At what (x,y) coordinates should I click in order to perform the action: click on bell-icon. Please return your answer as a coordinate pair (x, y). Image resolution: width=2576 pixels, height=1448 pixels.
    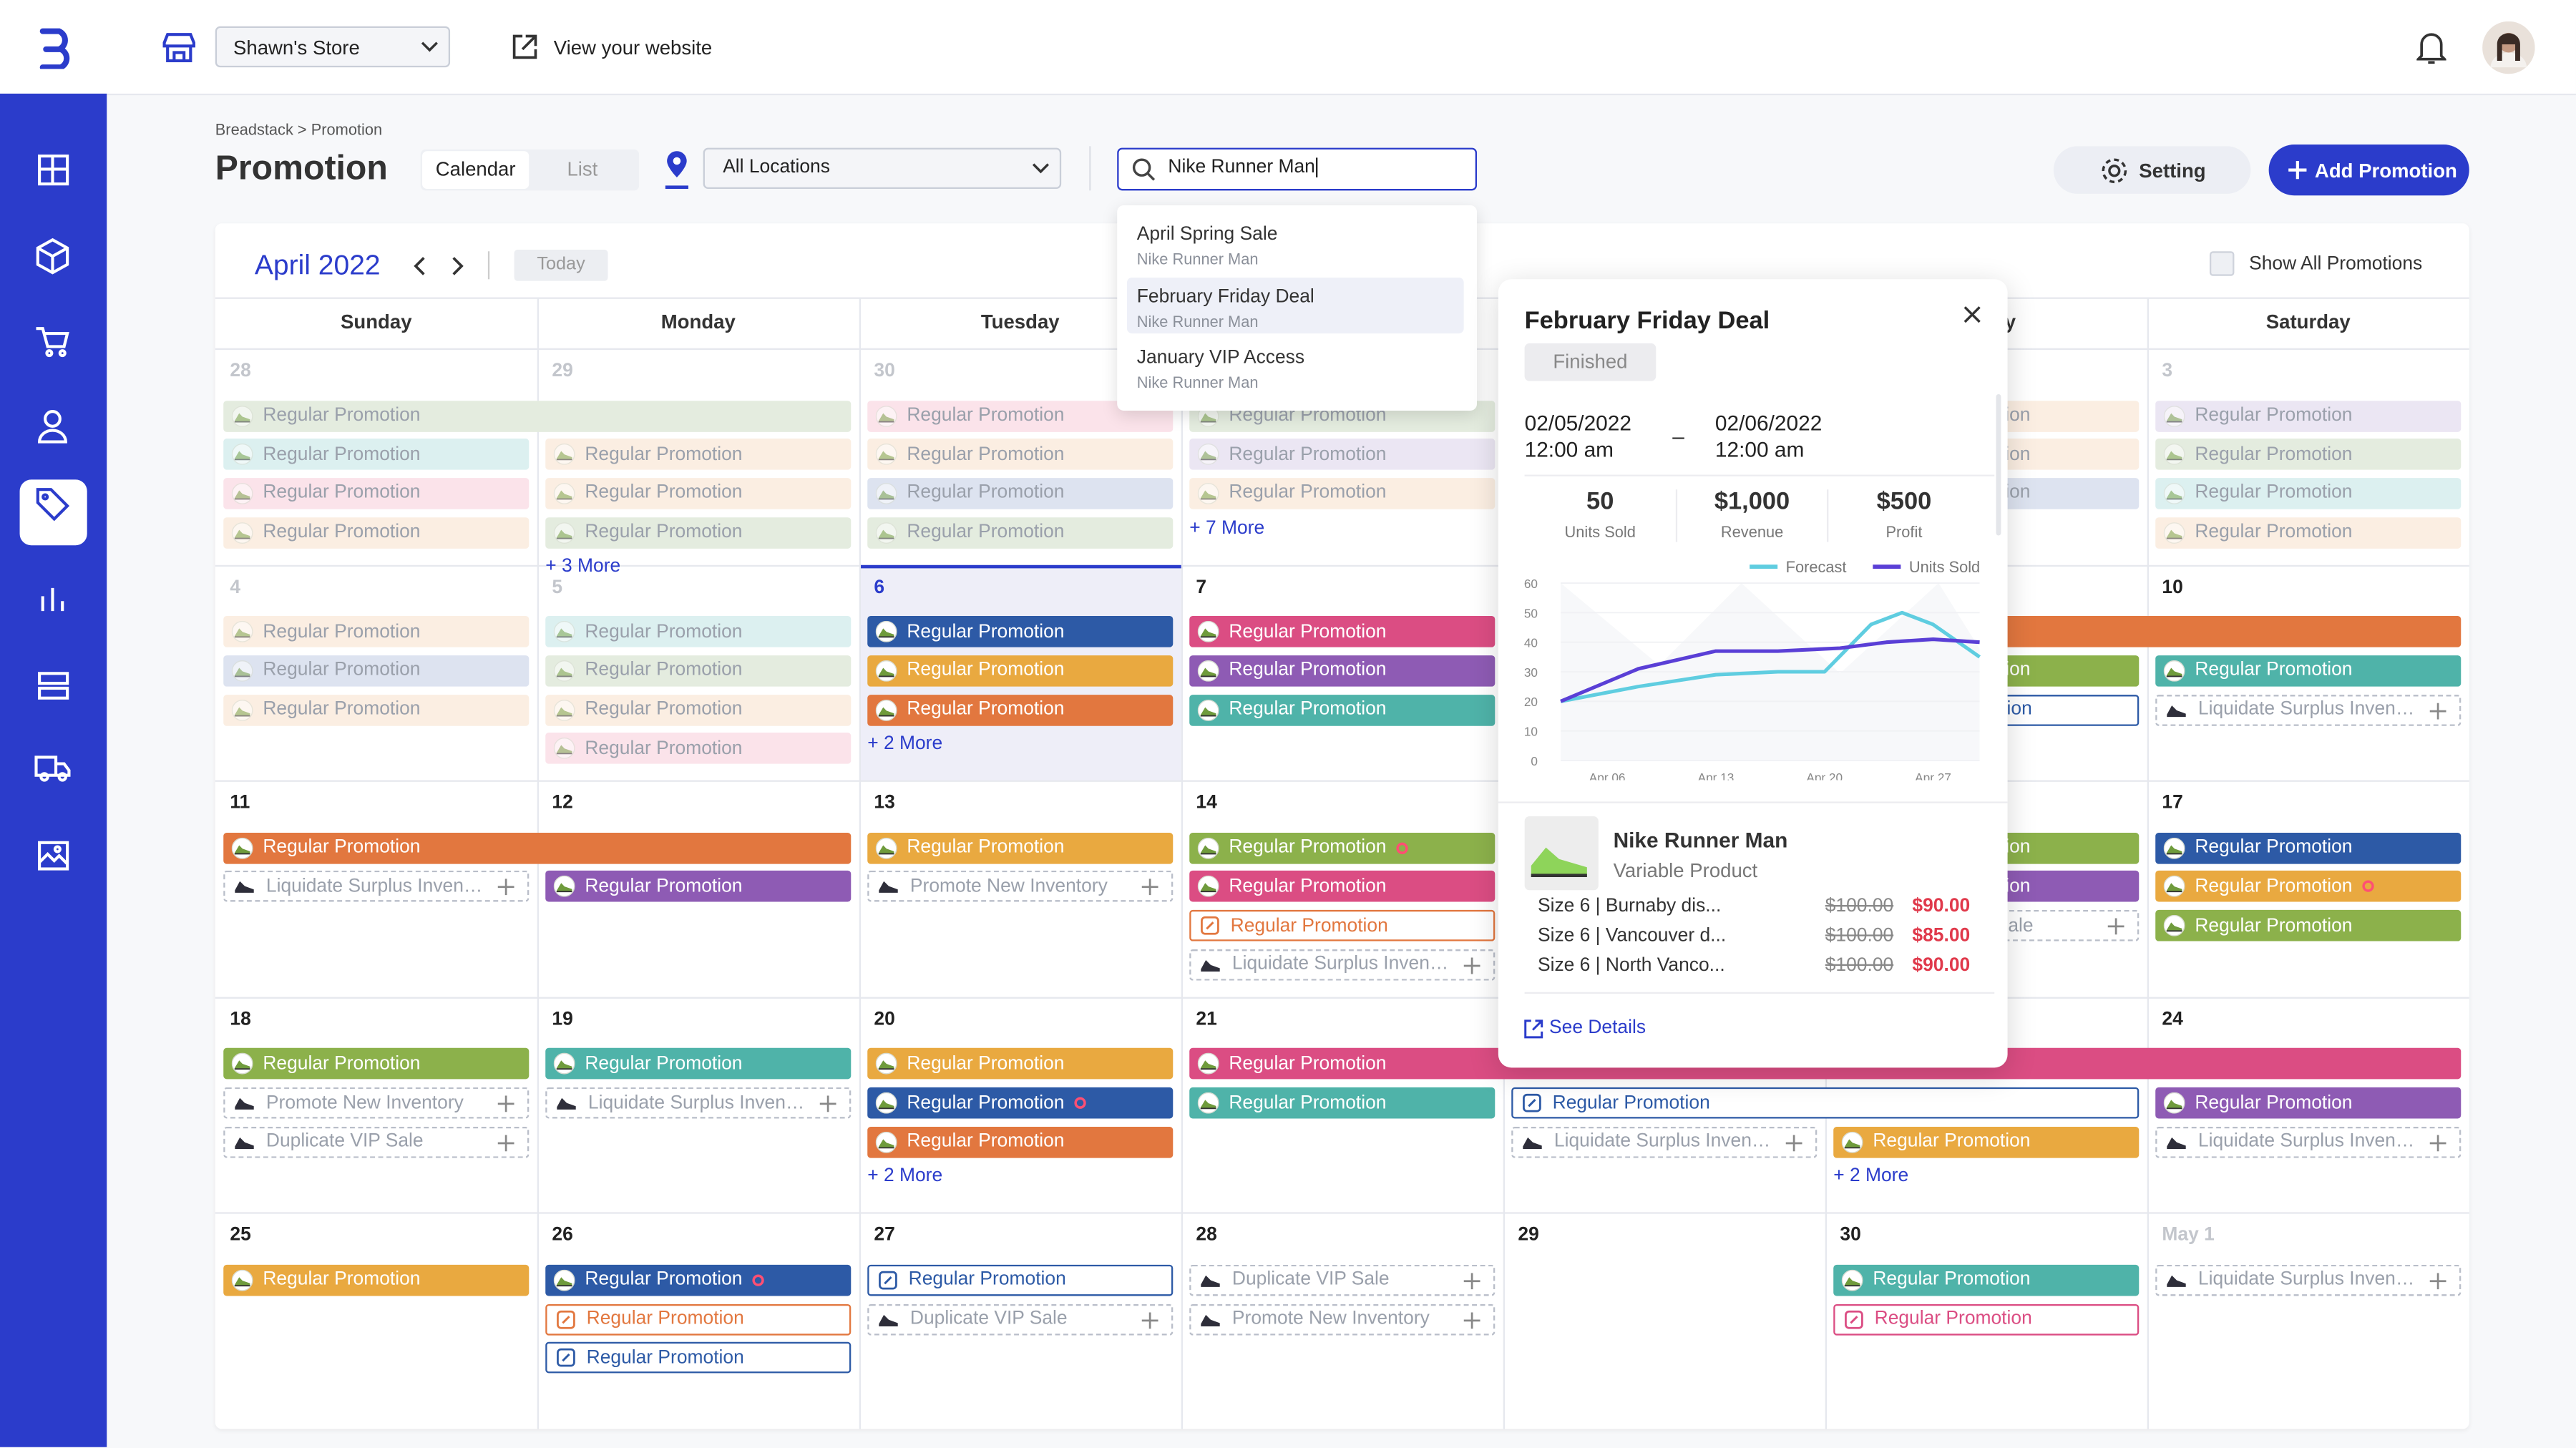
    Looking at the image, I should click on (2431, 47).